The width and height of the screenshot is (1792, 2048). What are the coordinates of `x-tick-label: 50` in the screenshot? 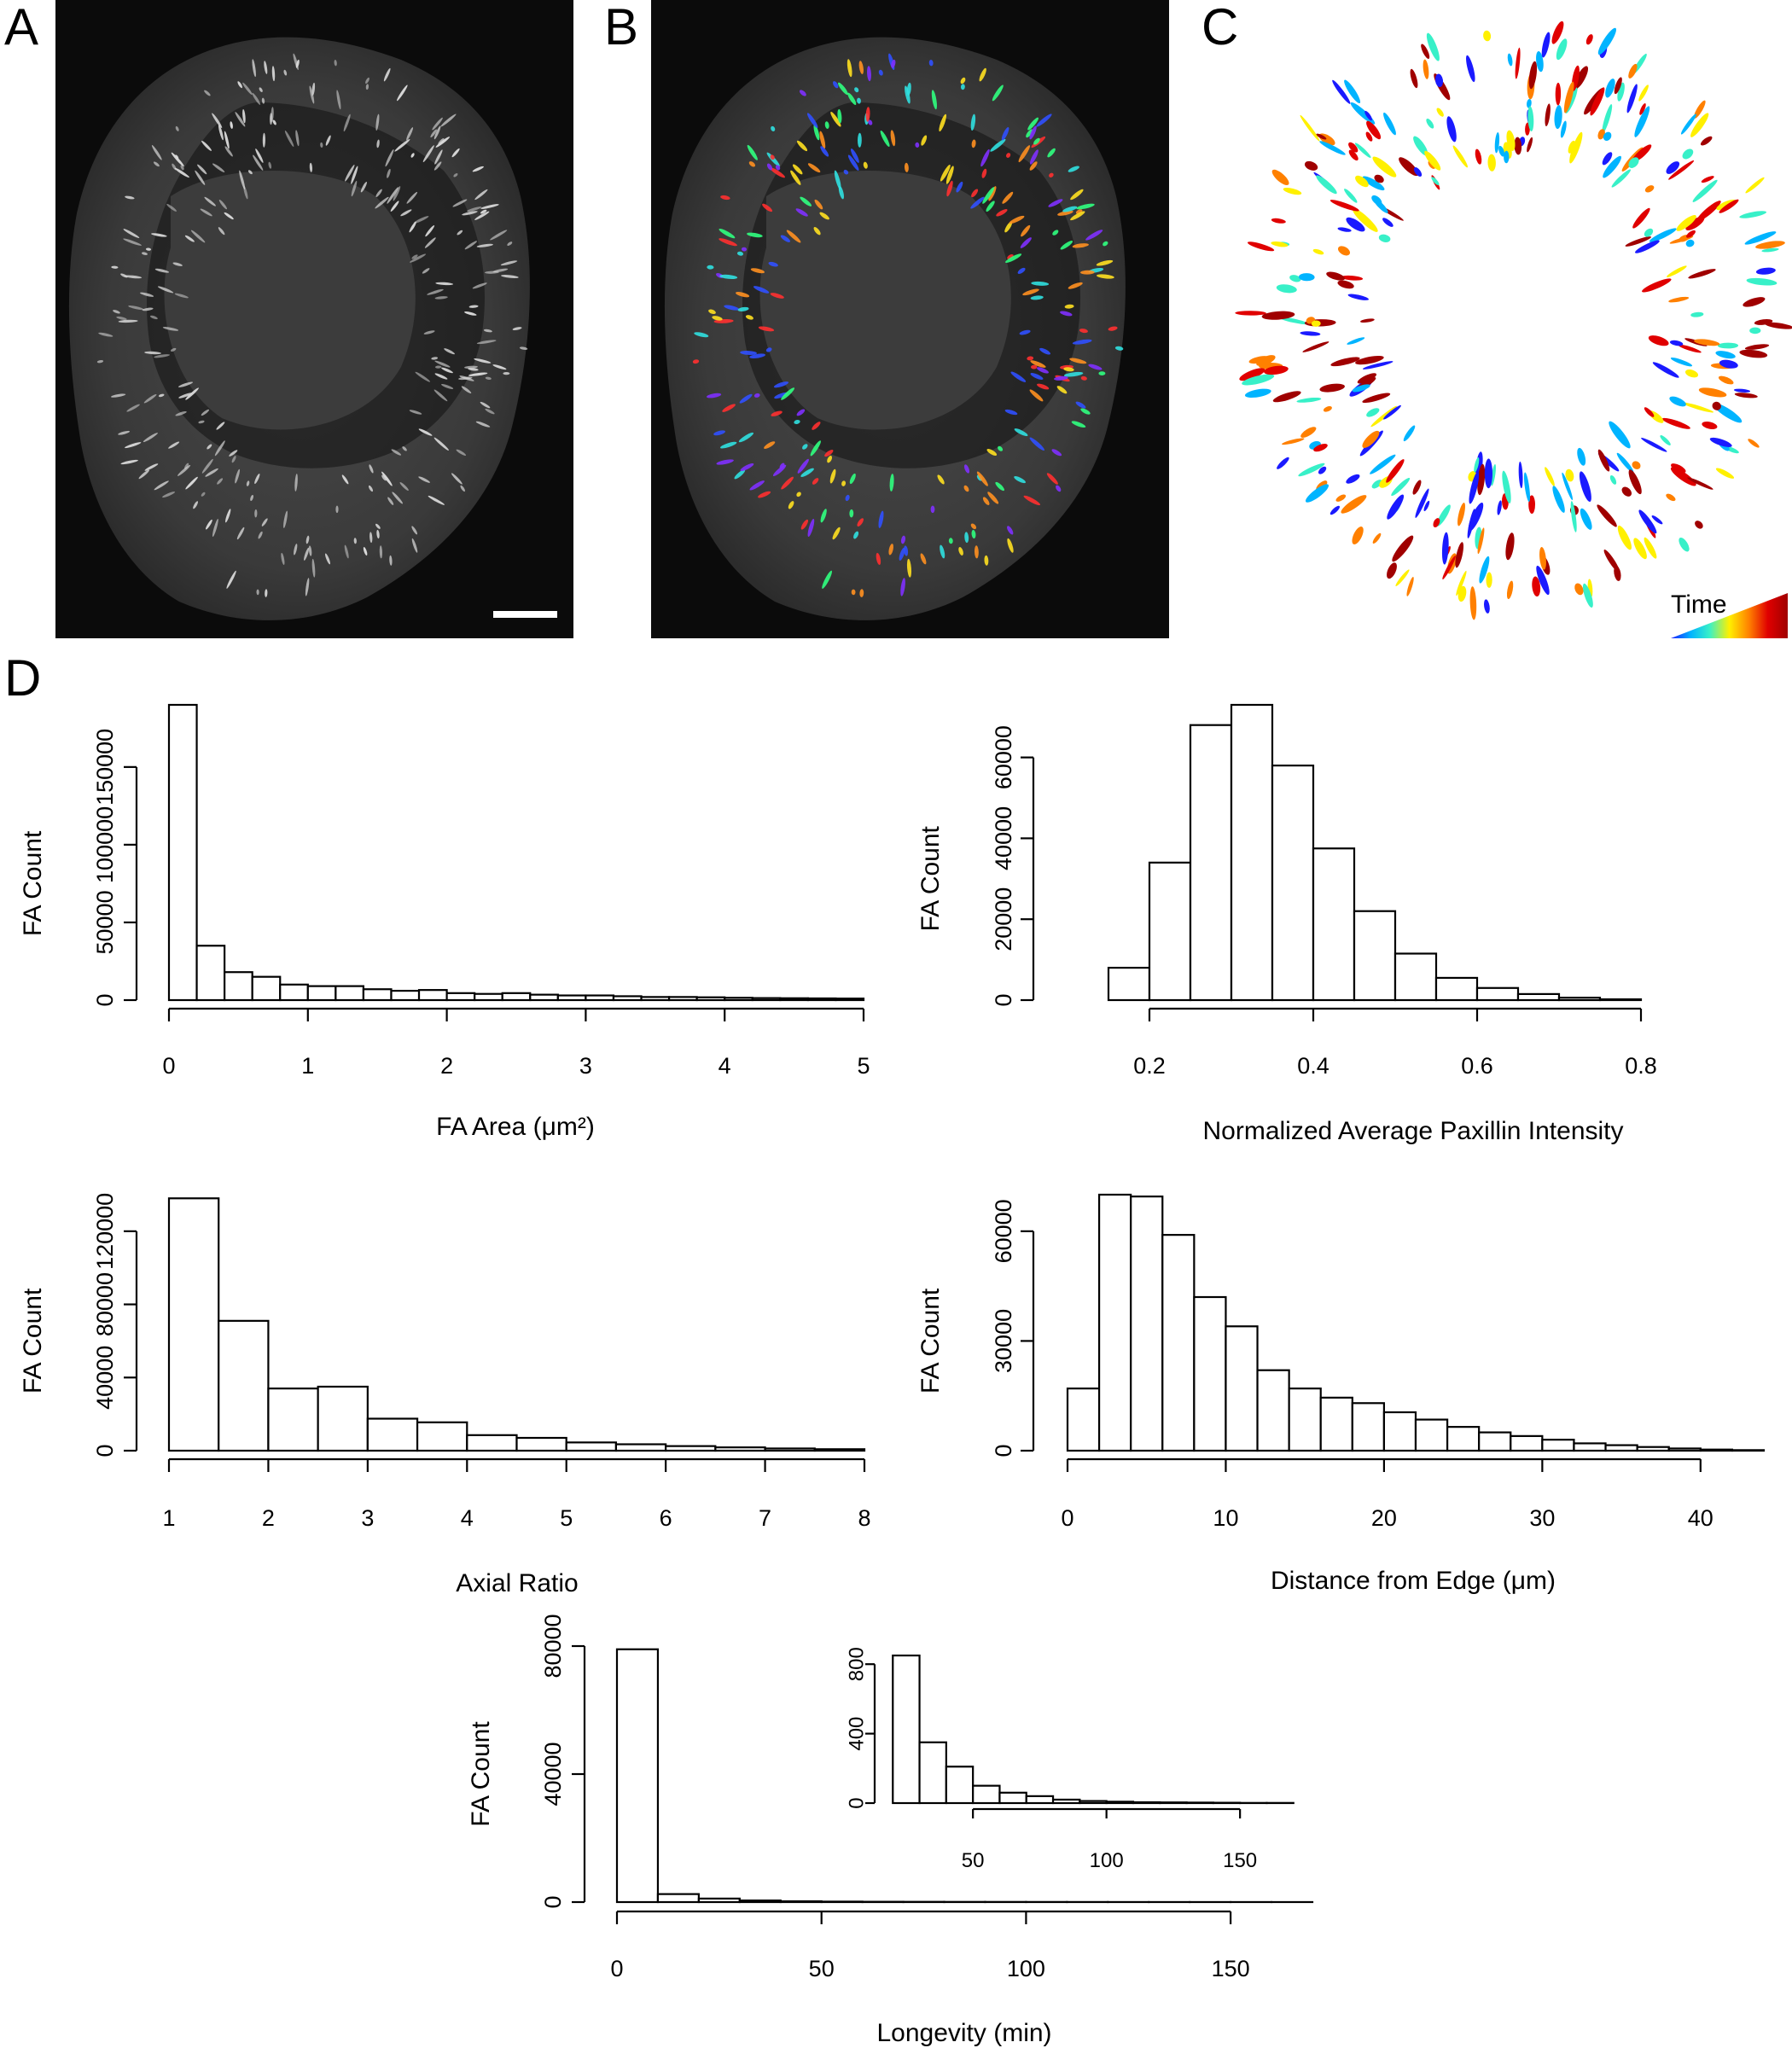 It's located at (822, 1969).